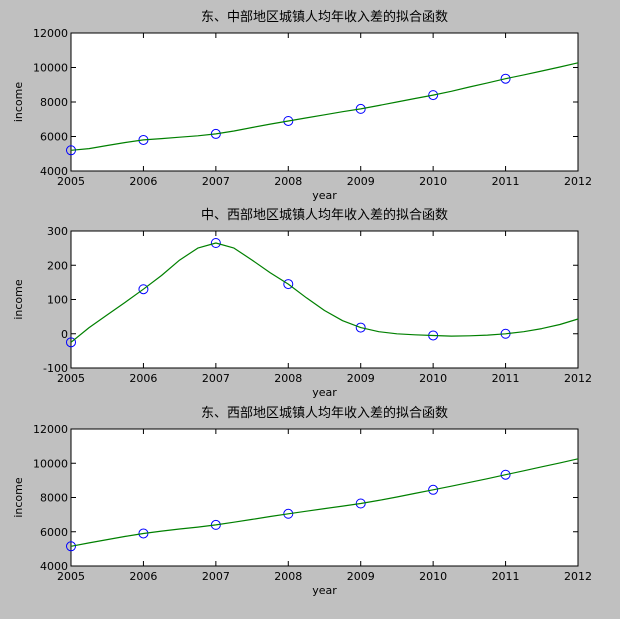  What do you see at coordinates (324, 413) in the screenshot?
I see `chart-title-3: 东、西部地区城镇人均年收入差的拟合函数` at bounding box center [324, 413].